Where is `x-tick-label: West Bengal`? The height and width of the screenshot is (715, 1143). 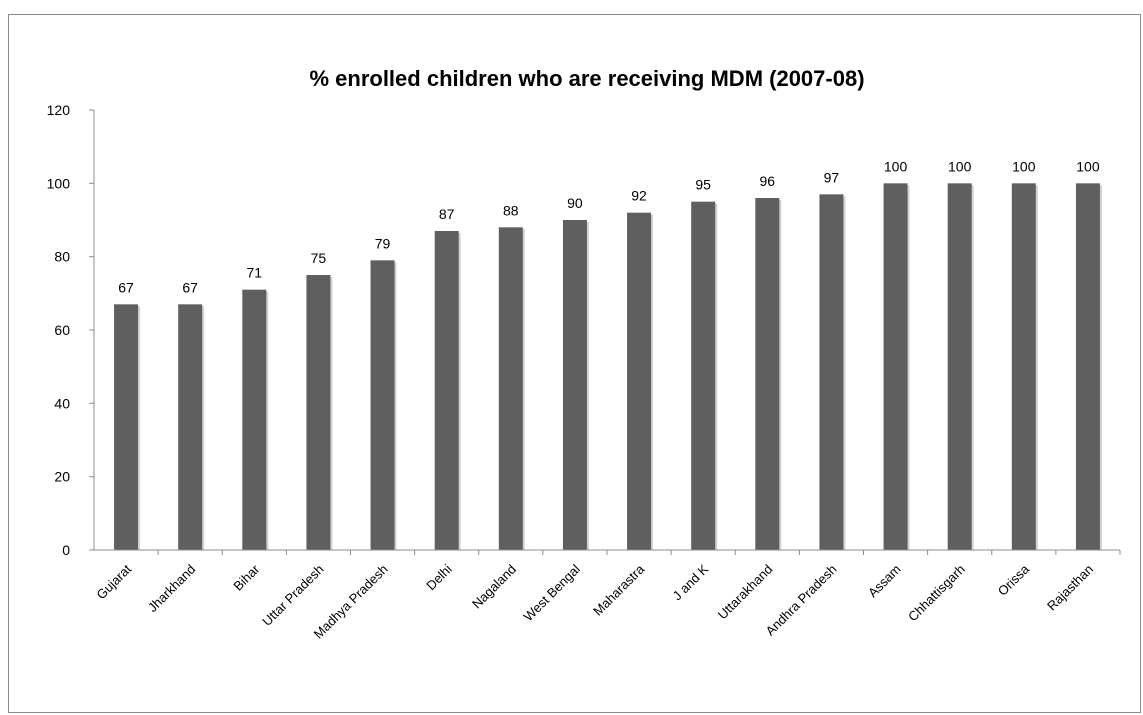 x-tick-label: West Bengal is located at coordinates (552, 592).